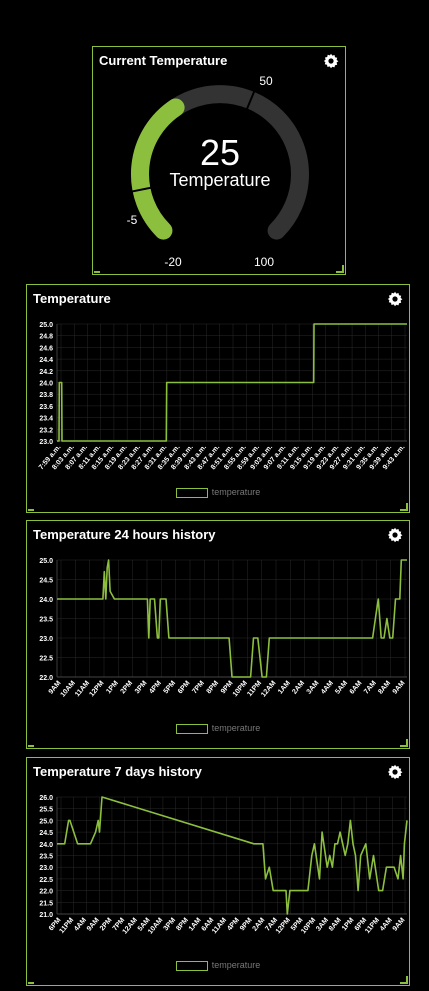 This screenshot has height=991, width=429. What do you see at coordinates (124, 534) in the screenshot?
I see `chart-title: Temperature 24 hours history` at bounding box center [124, 534].